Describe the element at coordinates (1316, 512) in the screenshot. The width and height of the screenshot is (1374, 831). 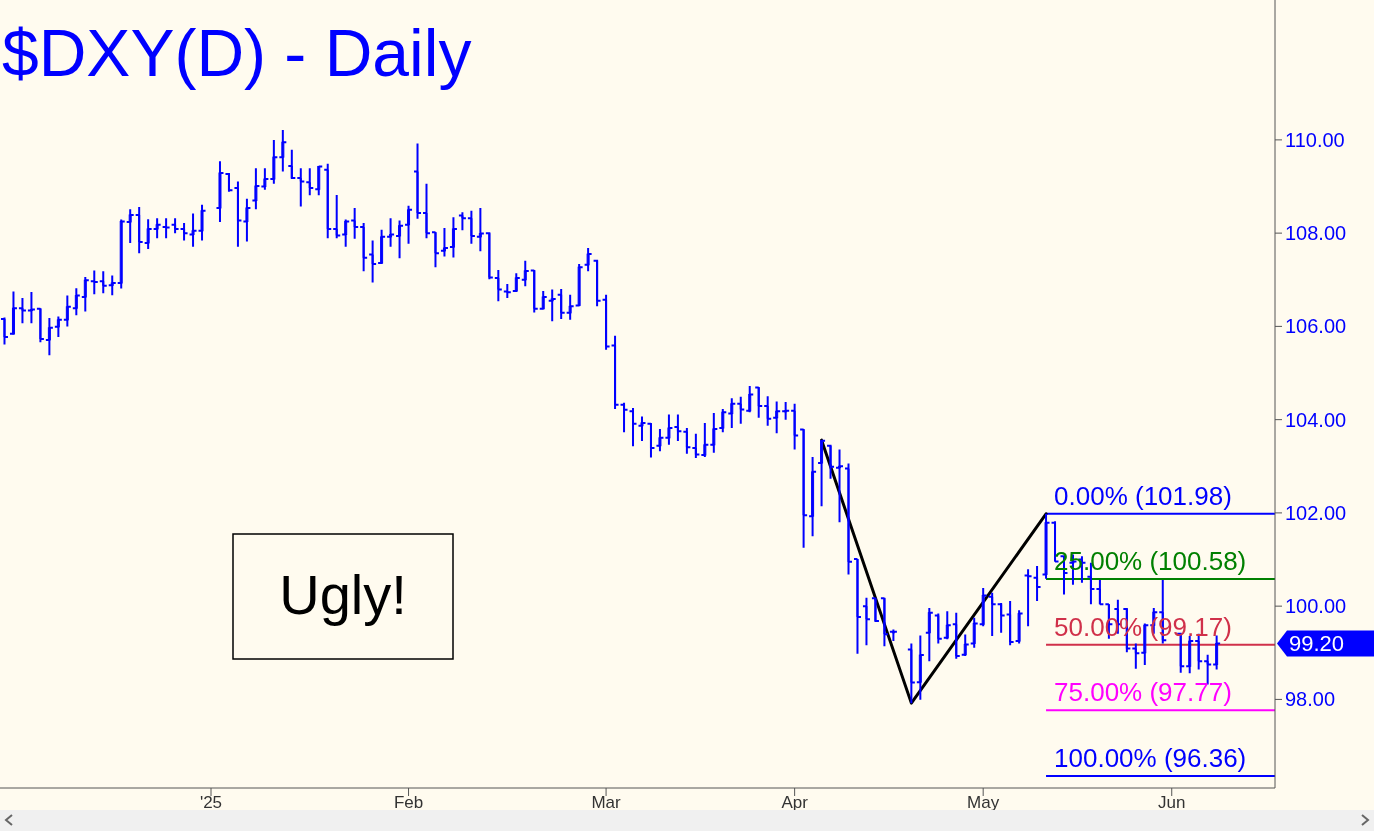
I see `y-tick-label: 102.00` at that location.